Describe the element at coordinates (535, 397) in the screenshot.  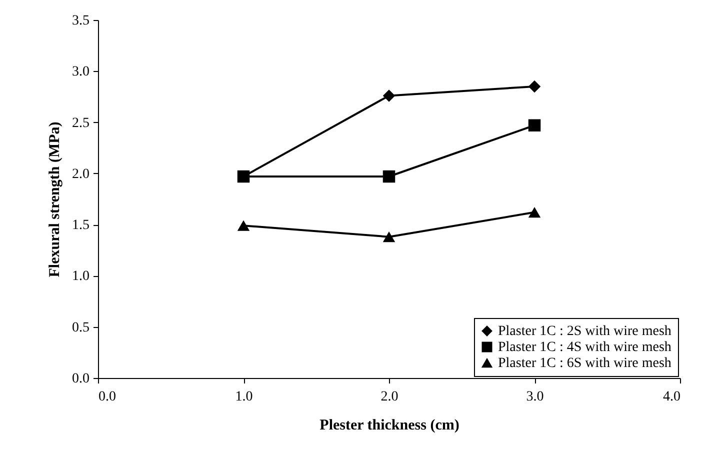
I see `x-tick-label: 3.0` at that location.